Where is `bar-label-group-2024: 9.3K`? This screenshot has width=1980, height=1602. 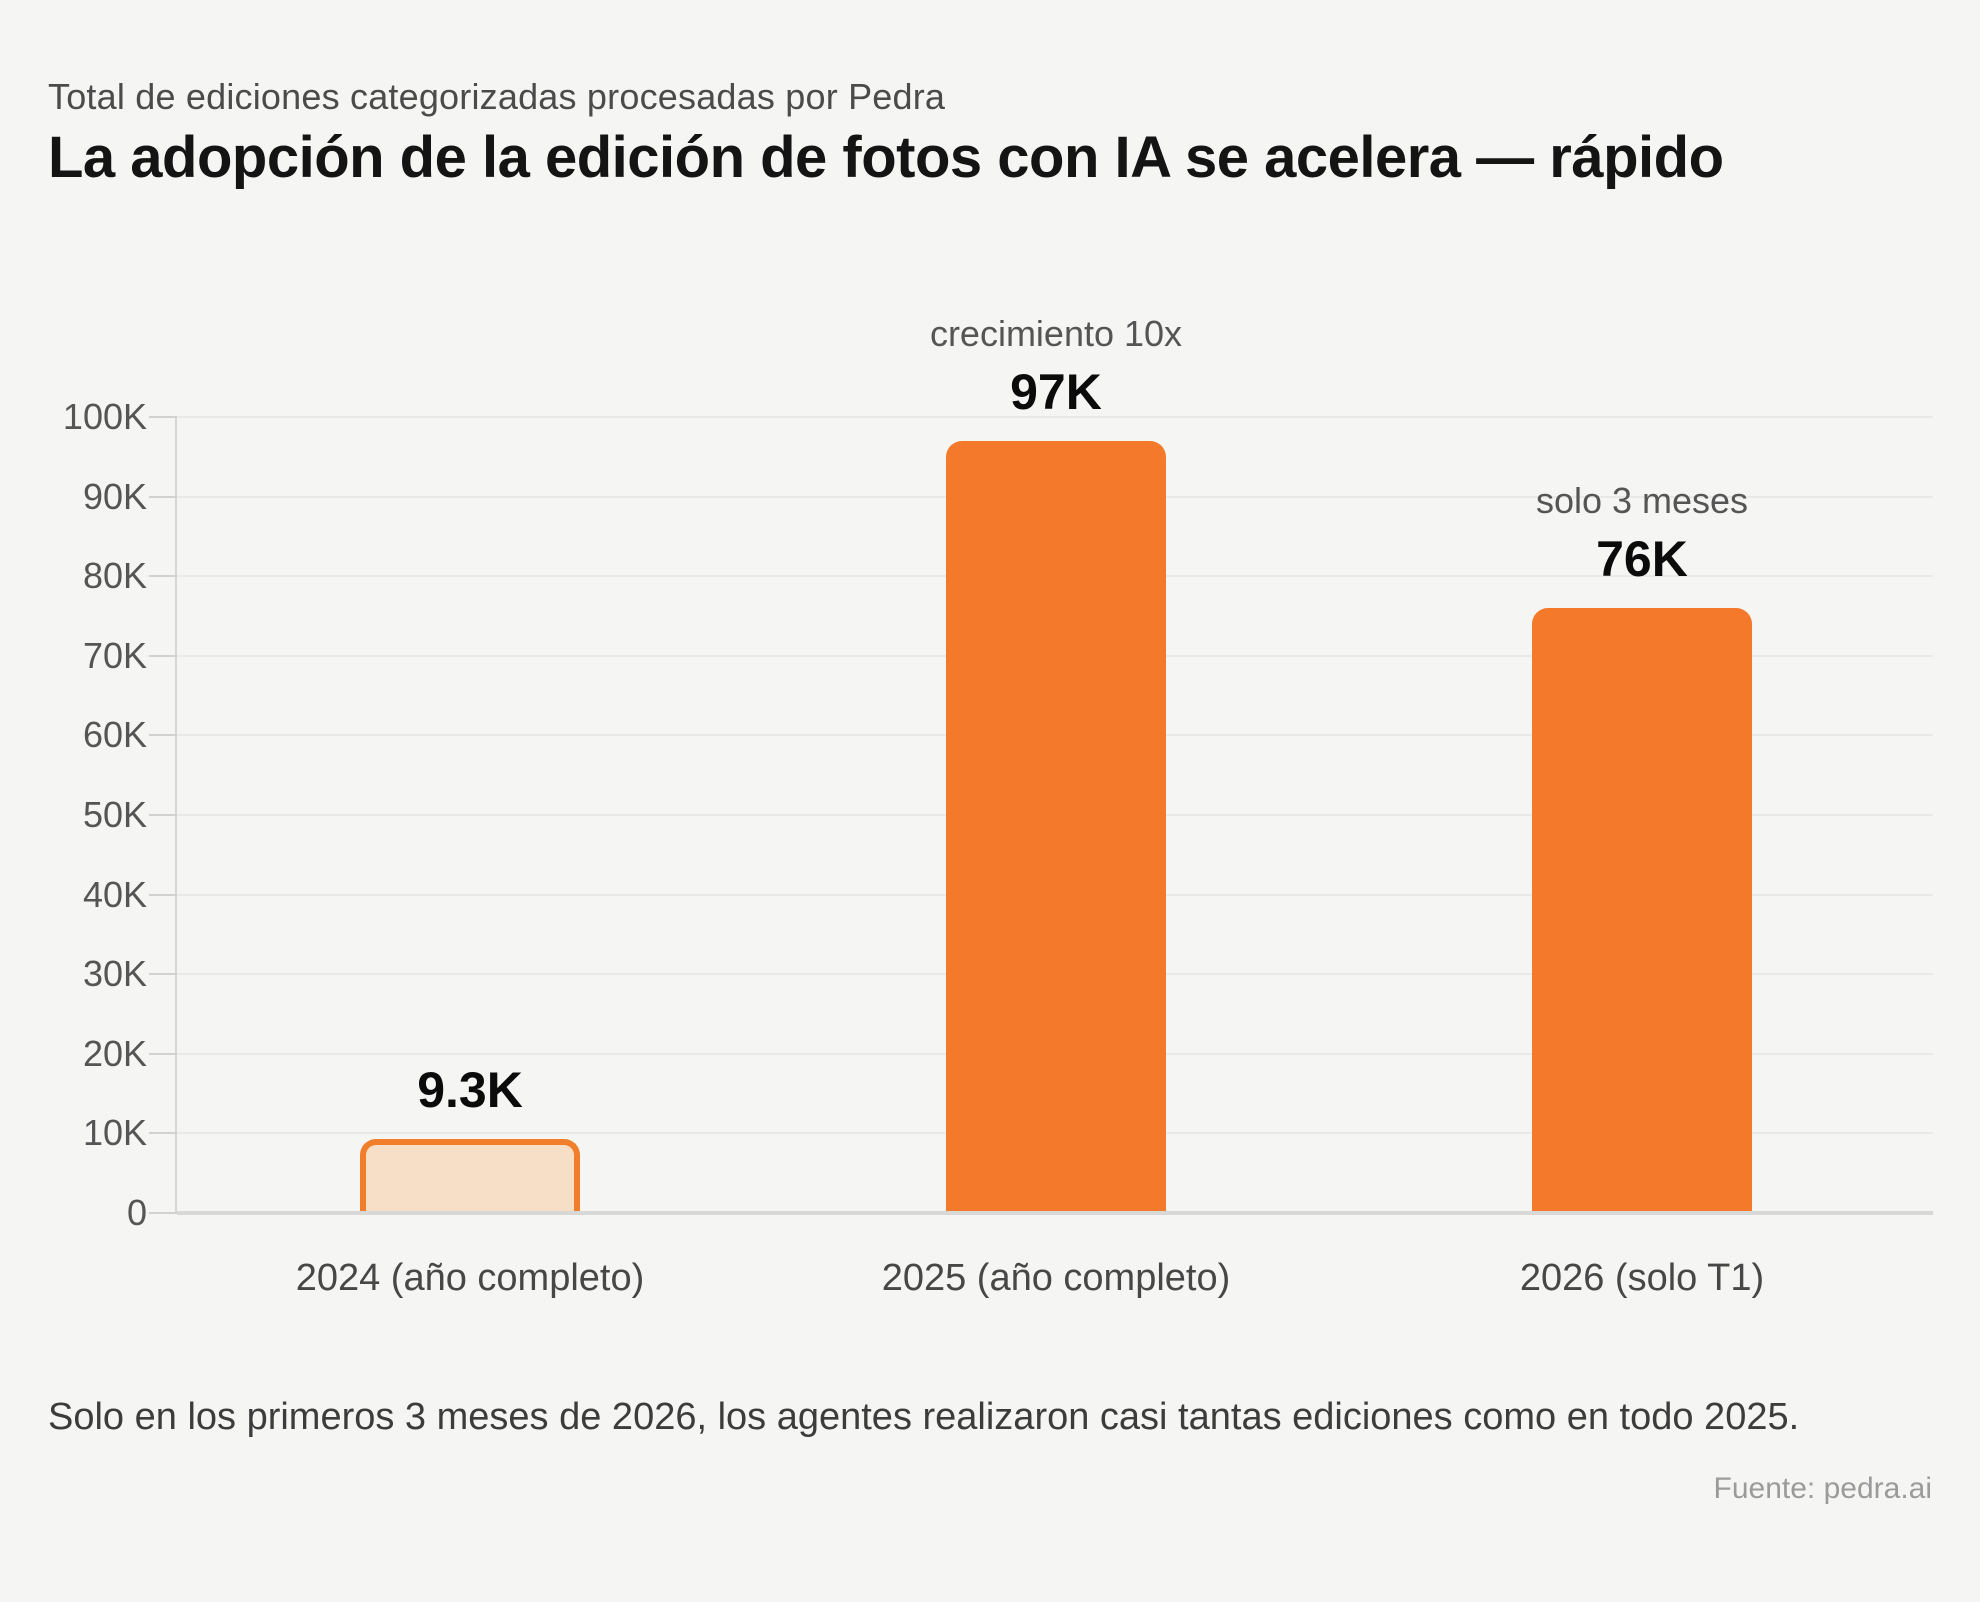
bar-label-group-2024: 9.3K is located at coordinates (470, 1090).